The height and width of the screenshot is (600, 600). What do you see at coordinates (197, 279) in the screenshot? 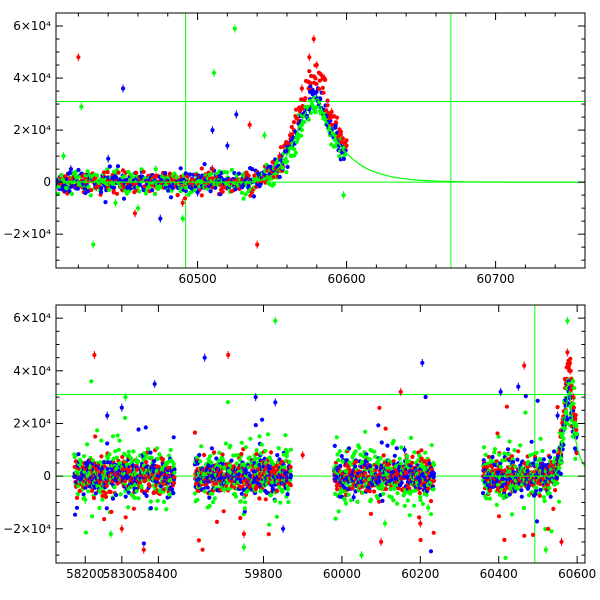
I see `top-xtick-label-0: 60500` at bounding box center [197, 279].